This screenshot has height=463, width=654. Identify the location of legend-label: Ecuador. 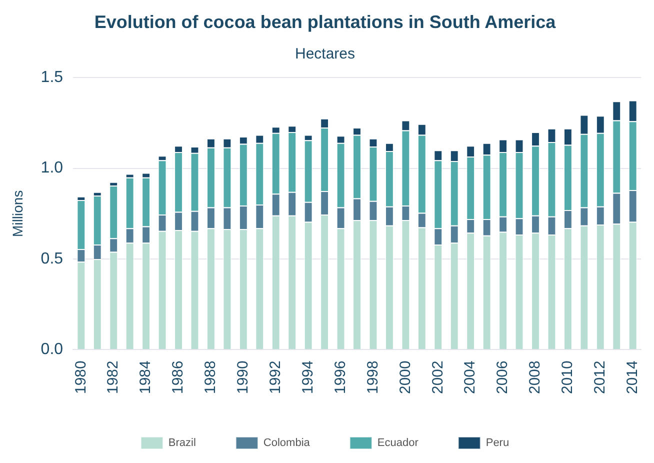
(398, 443).